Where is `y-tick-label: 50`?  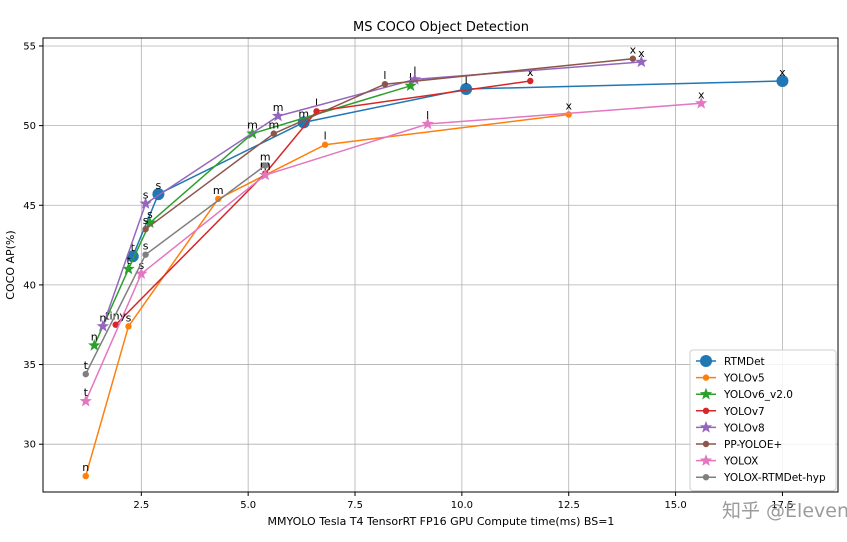 y-tick-label: 50 is located at coordinates (29, 126).